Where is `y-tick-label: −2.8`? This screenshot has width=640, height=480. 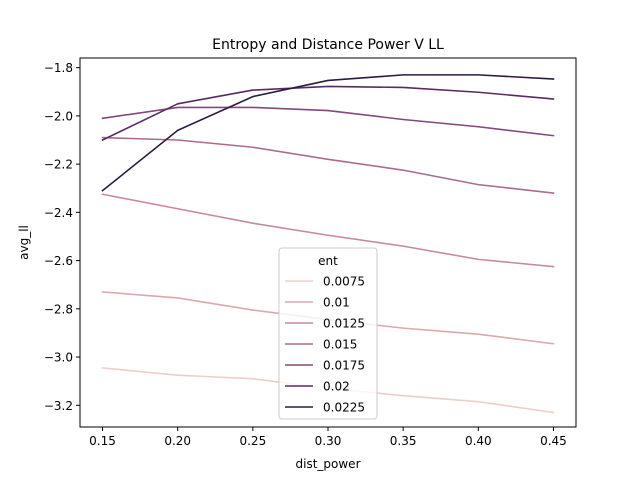 y-tick-label: −2.8 is located at coordinates (58, 309).